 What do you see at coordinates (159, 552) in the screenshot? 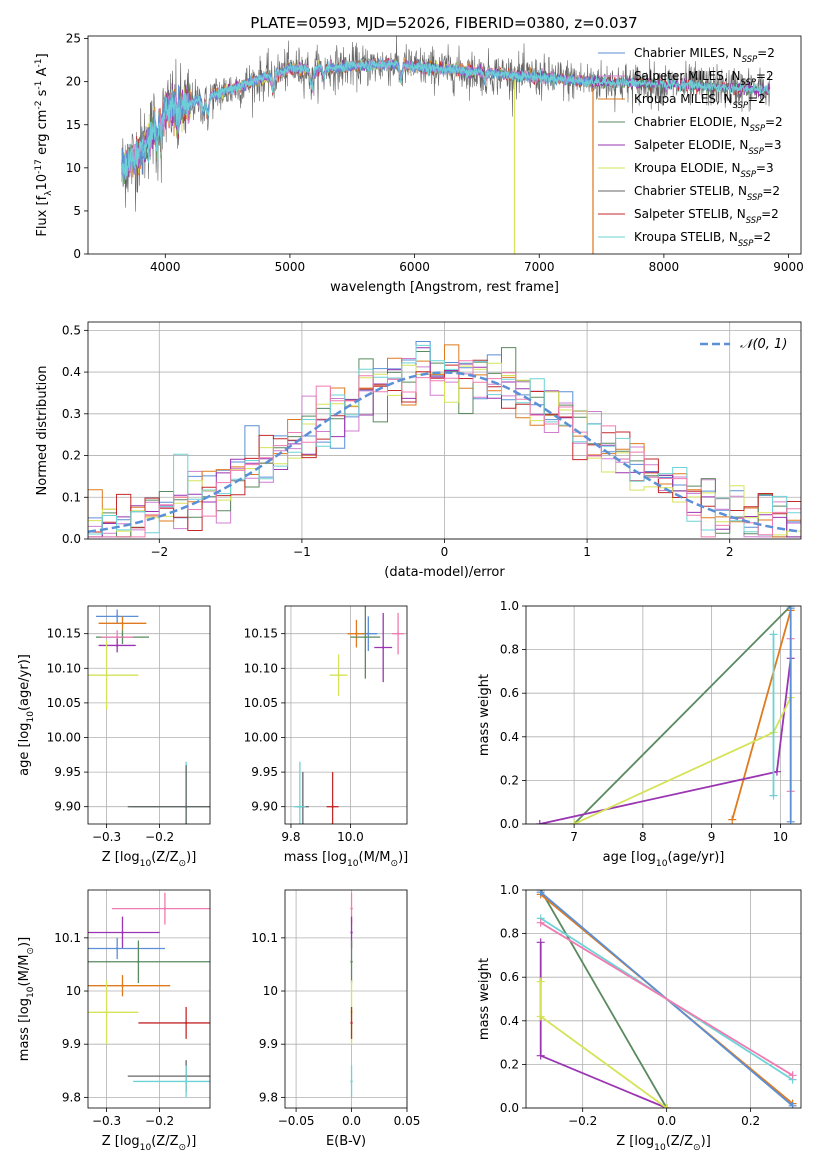
I see `x-tick-label: −2` at bounding box center [159, 552].